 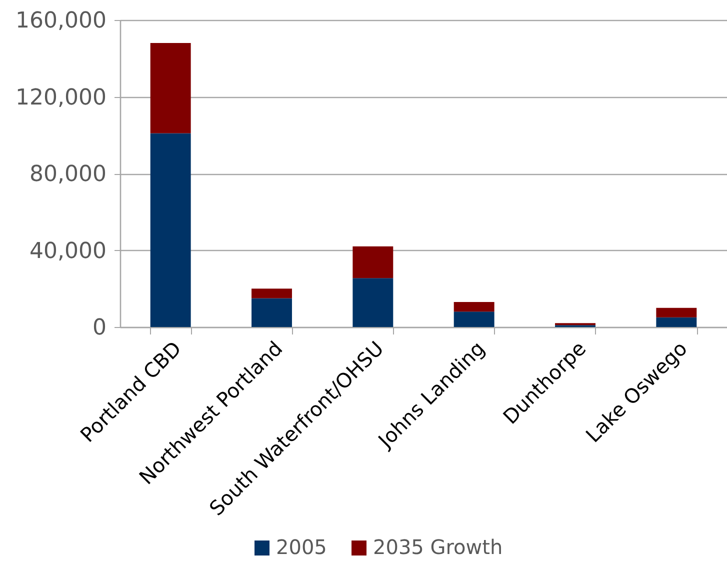 I want to click on y-tick-label: 40,000, so click(x=68, y=251).